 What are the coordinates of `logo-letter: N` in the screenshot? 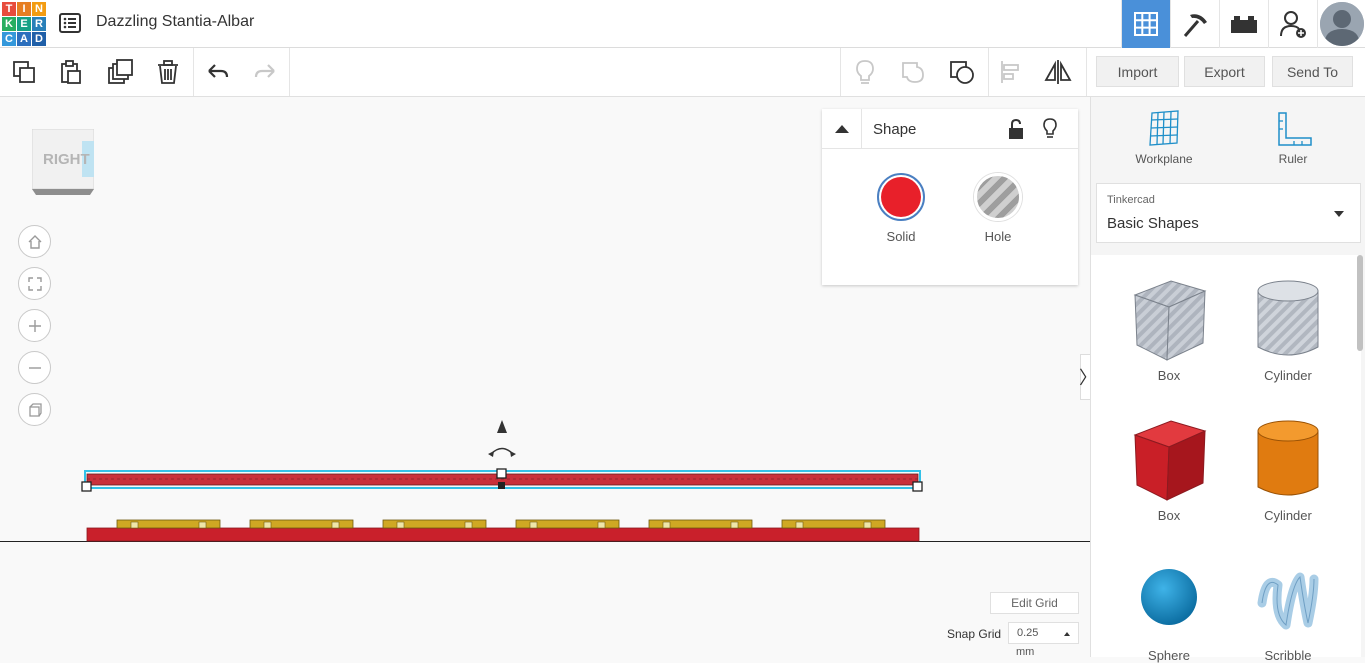 It's located at (39, 9).